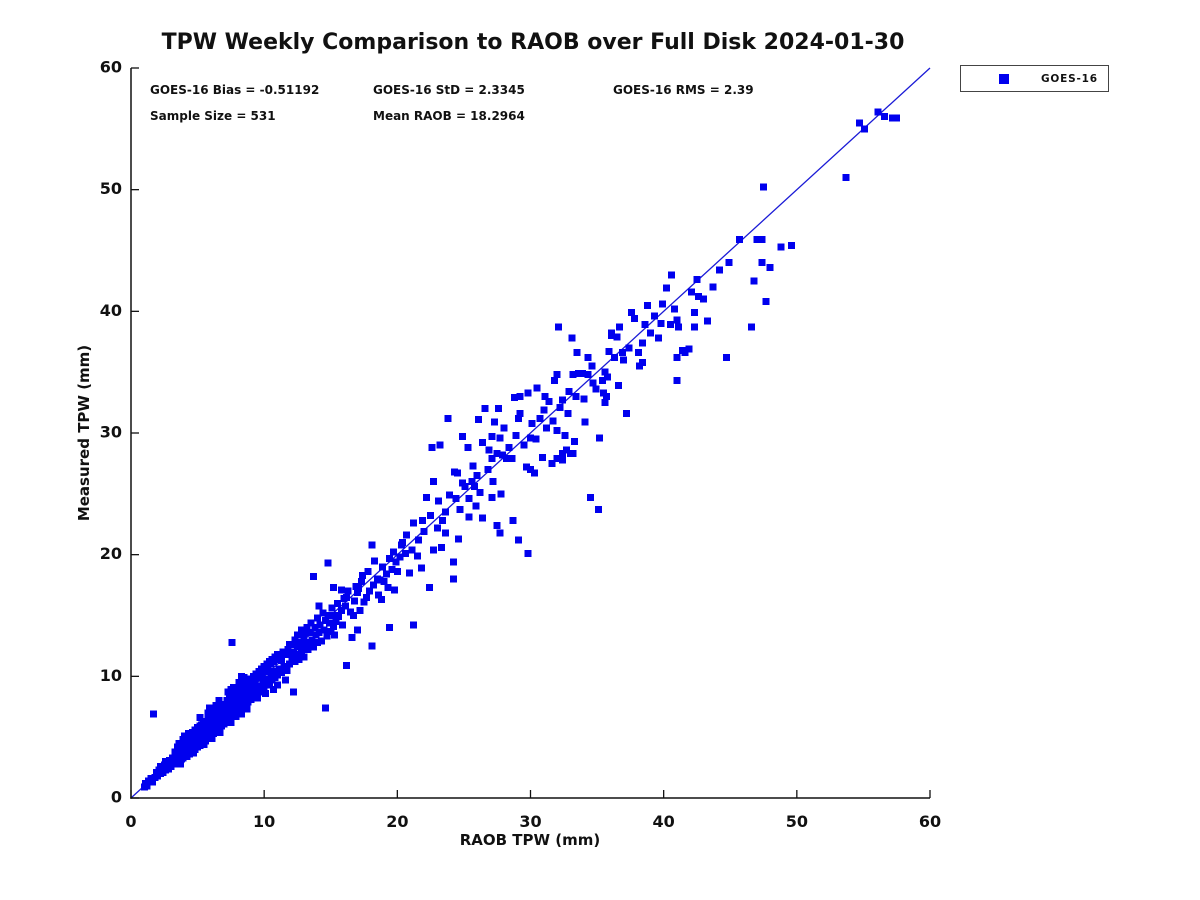 Image resolution: width=1200 pixels, height=900 pixels. What do you see at coordinates (116, 797) in the screenshot?
I see `y-tick-label: 0` at bounding box center [116, 797].